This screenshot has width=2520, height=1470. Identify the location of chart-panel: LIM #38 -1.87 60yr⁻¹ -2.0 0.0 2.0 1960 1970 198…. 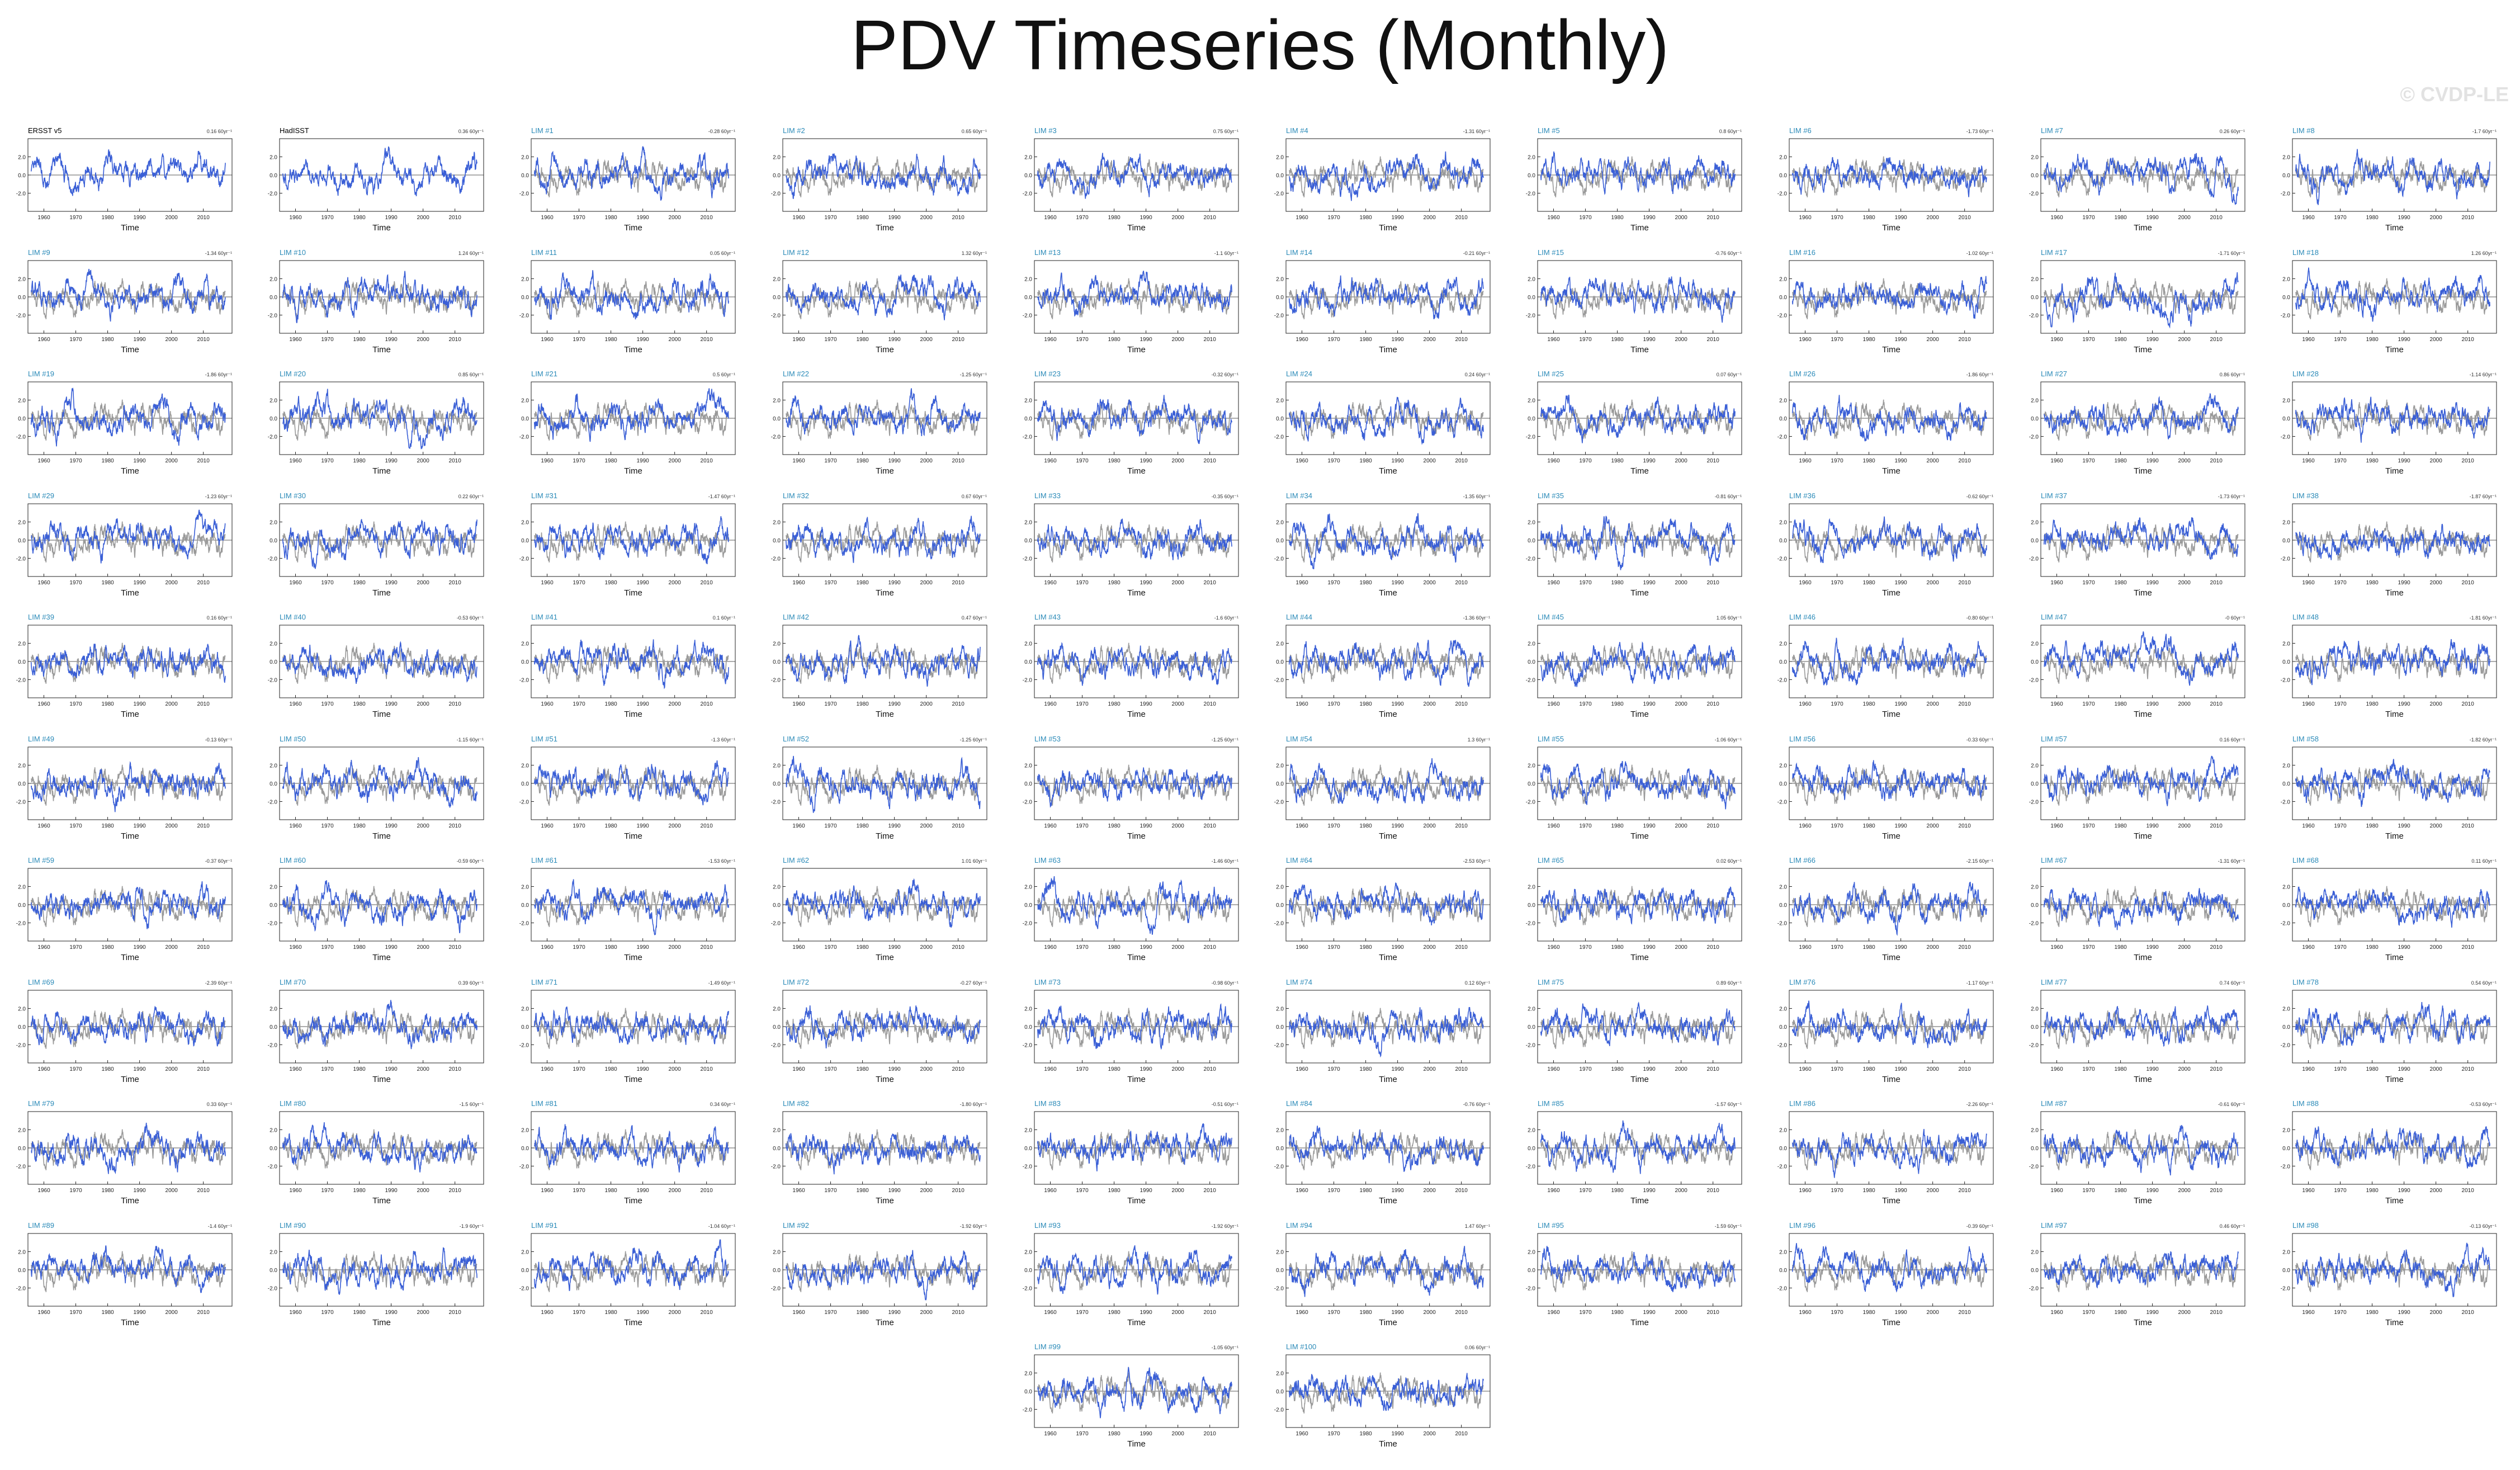
(2385, 545).